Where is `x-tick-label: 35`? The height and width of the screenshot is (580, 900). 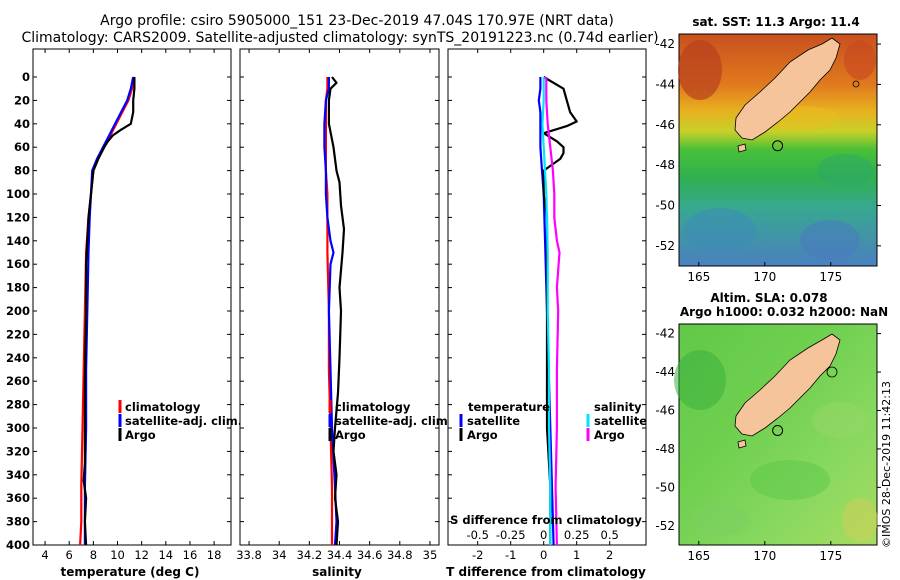 x-tick-label: 35 is located at coordinates (430, 555).